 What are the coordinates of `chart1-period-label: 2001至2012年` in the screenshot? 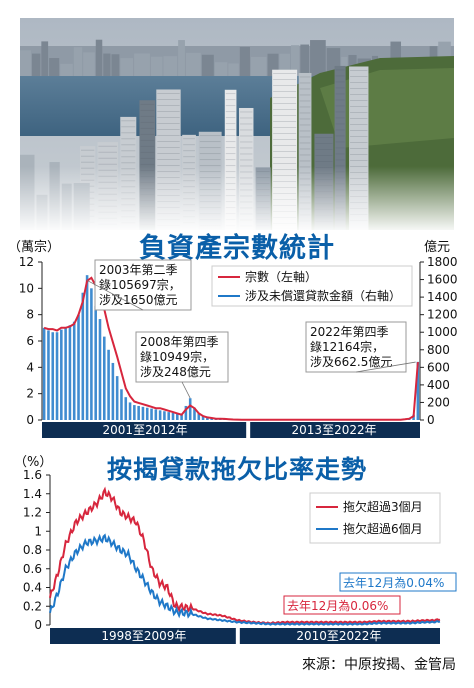 It's located at (145, 430).